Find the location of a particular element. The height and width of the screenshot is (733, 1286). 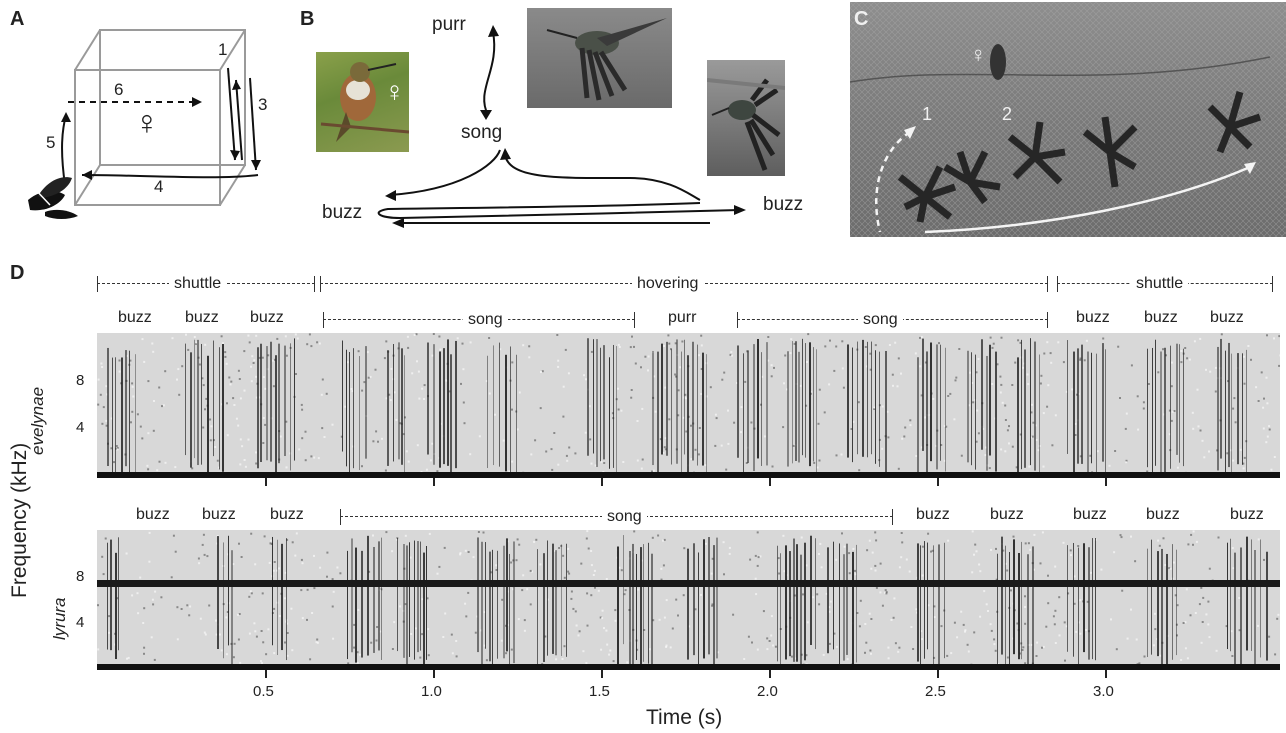

song-label: song is located at coordinates (482, 132).